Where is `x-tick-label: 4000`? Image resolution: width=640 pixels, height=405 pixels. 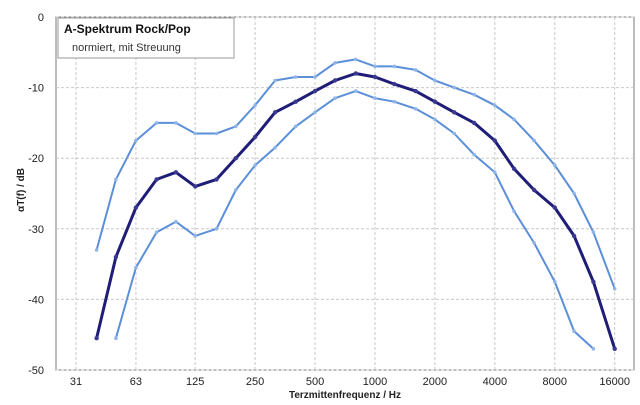
x-tick-label: 4000 is located at coordinates (495, 382).